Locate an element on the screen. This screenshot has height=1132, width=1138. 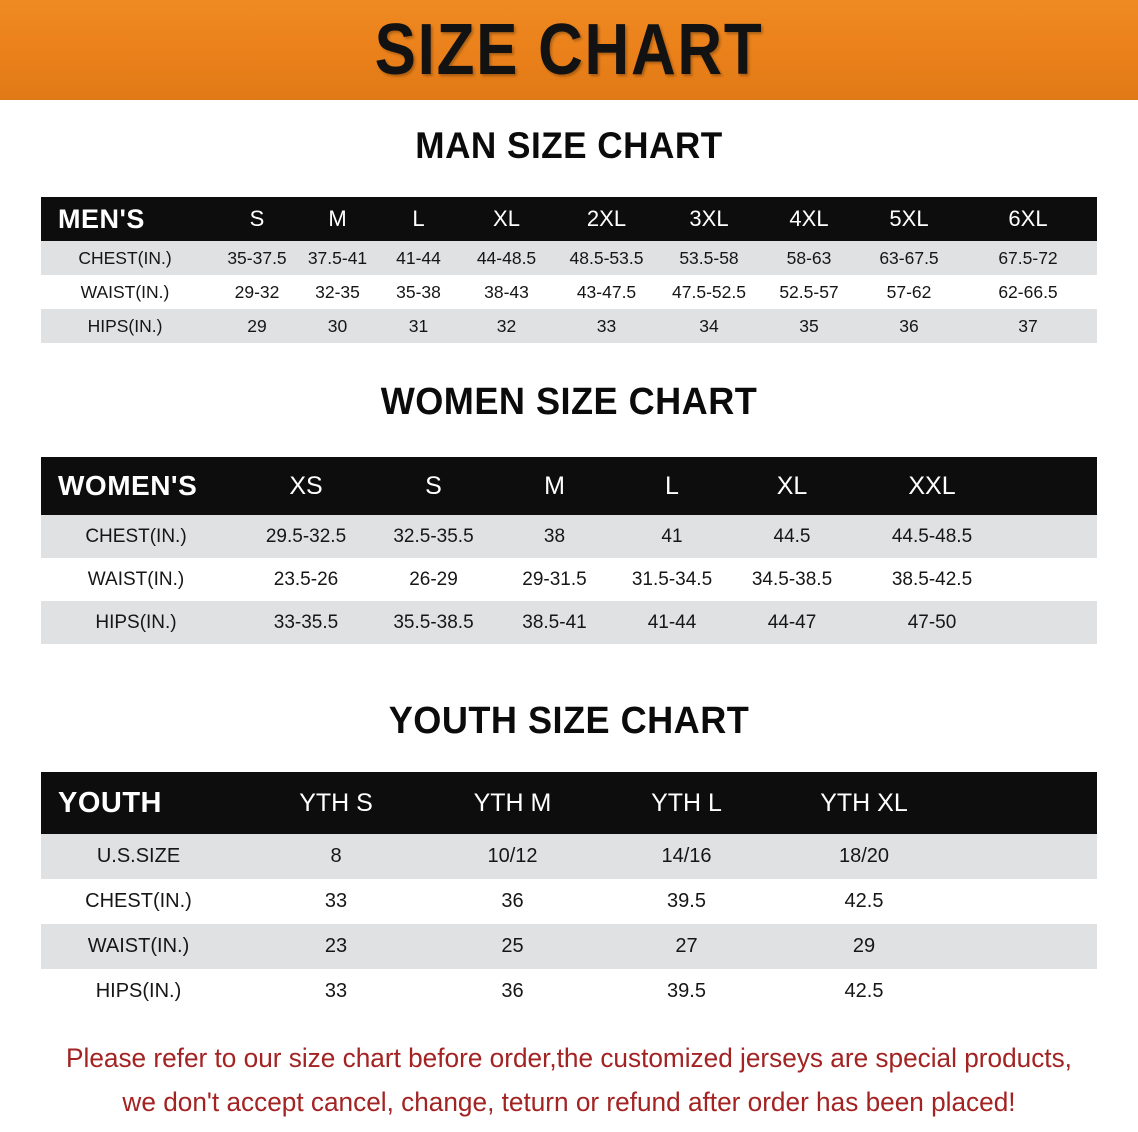
youth-cell-2-0: 23 is located at coordinates (336, 946).